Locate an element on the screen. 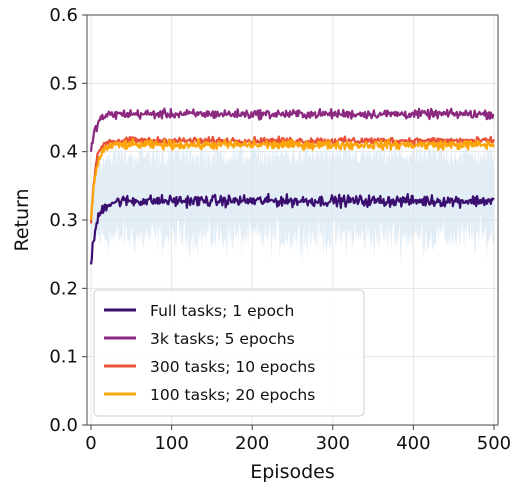  x-tick-label: 300 is located at coordinates (333, 443).